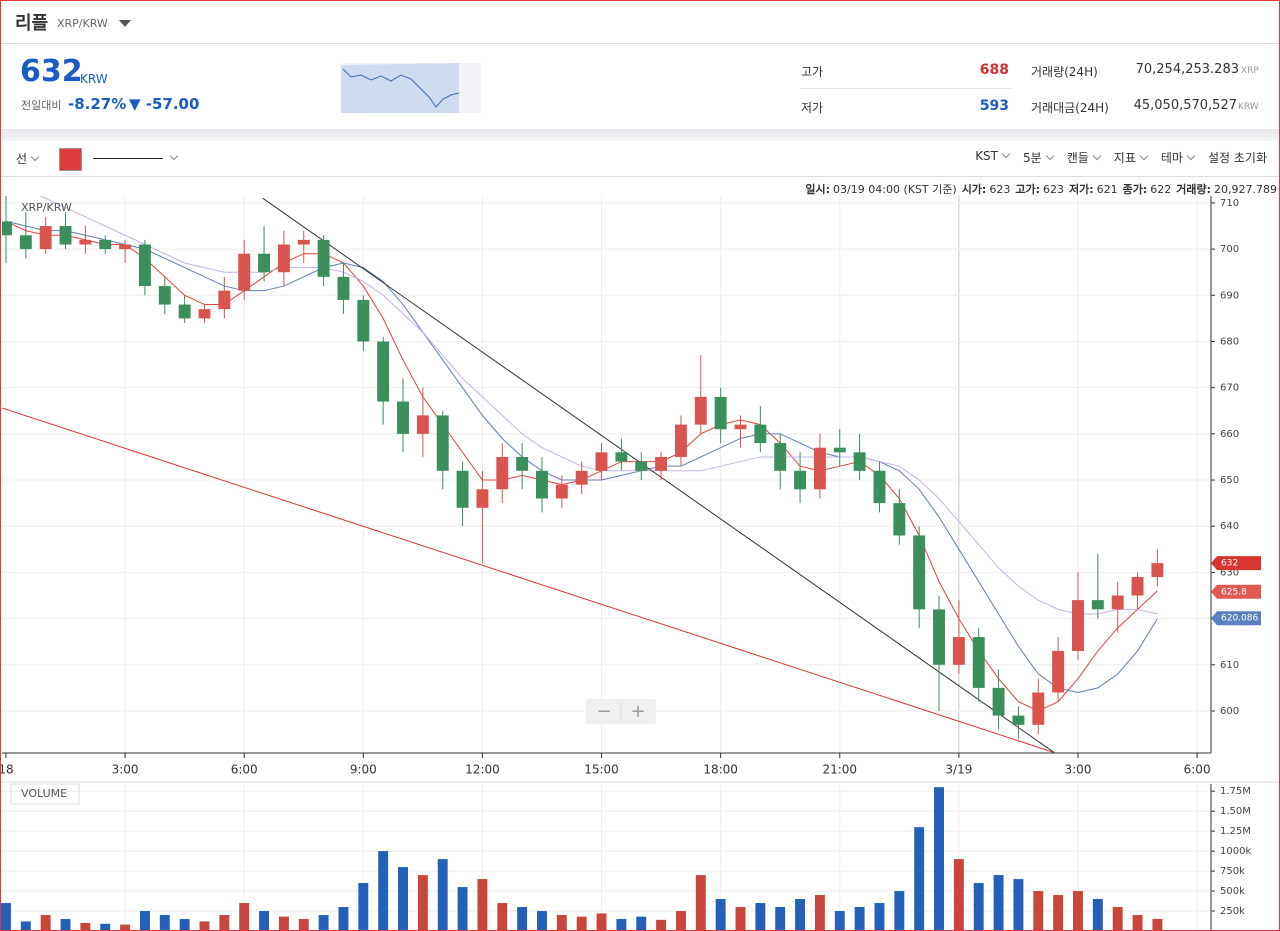  I want to click on style-select: 선, so click(28, 158).